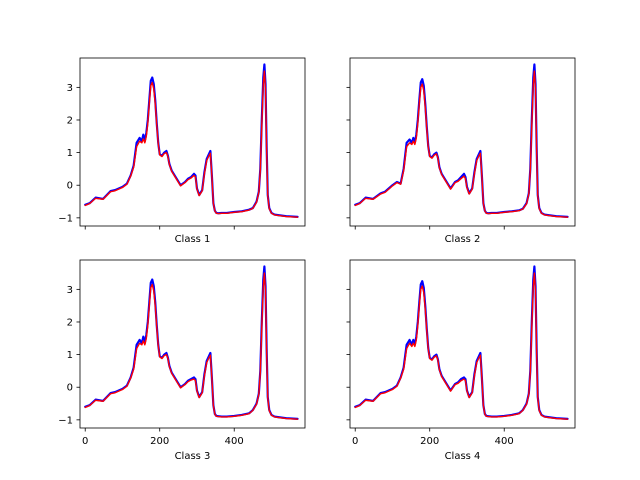 The image size is (640, 480). Describe the element at coordinates (463, 456) in the screenshot. I see `x-axis-label: Class 4` at that location.